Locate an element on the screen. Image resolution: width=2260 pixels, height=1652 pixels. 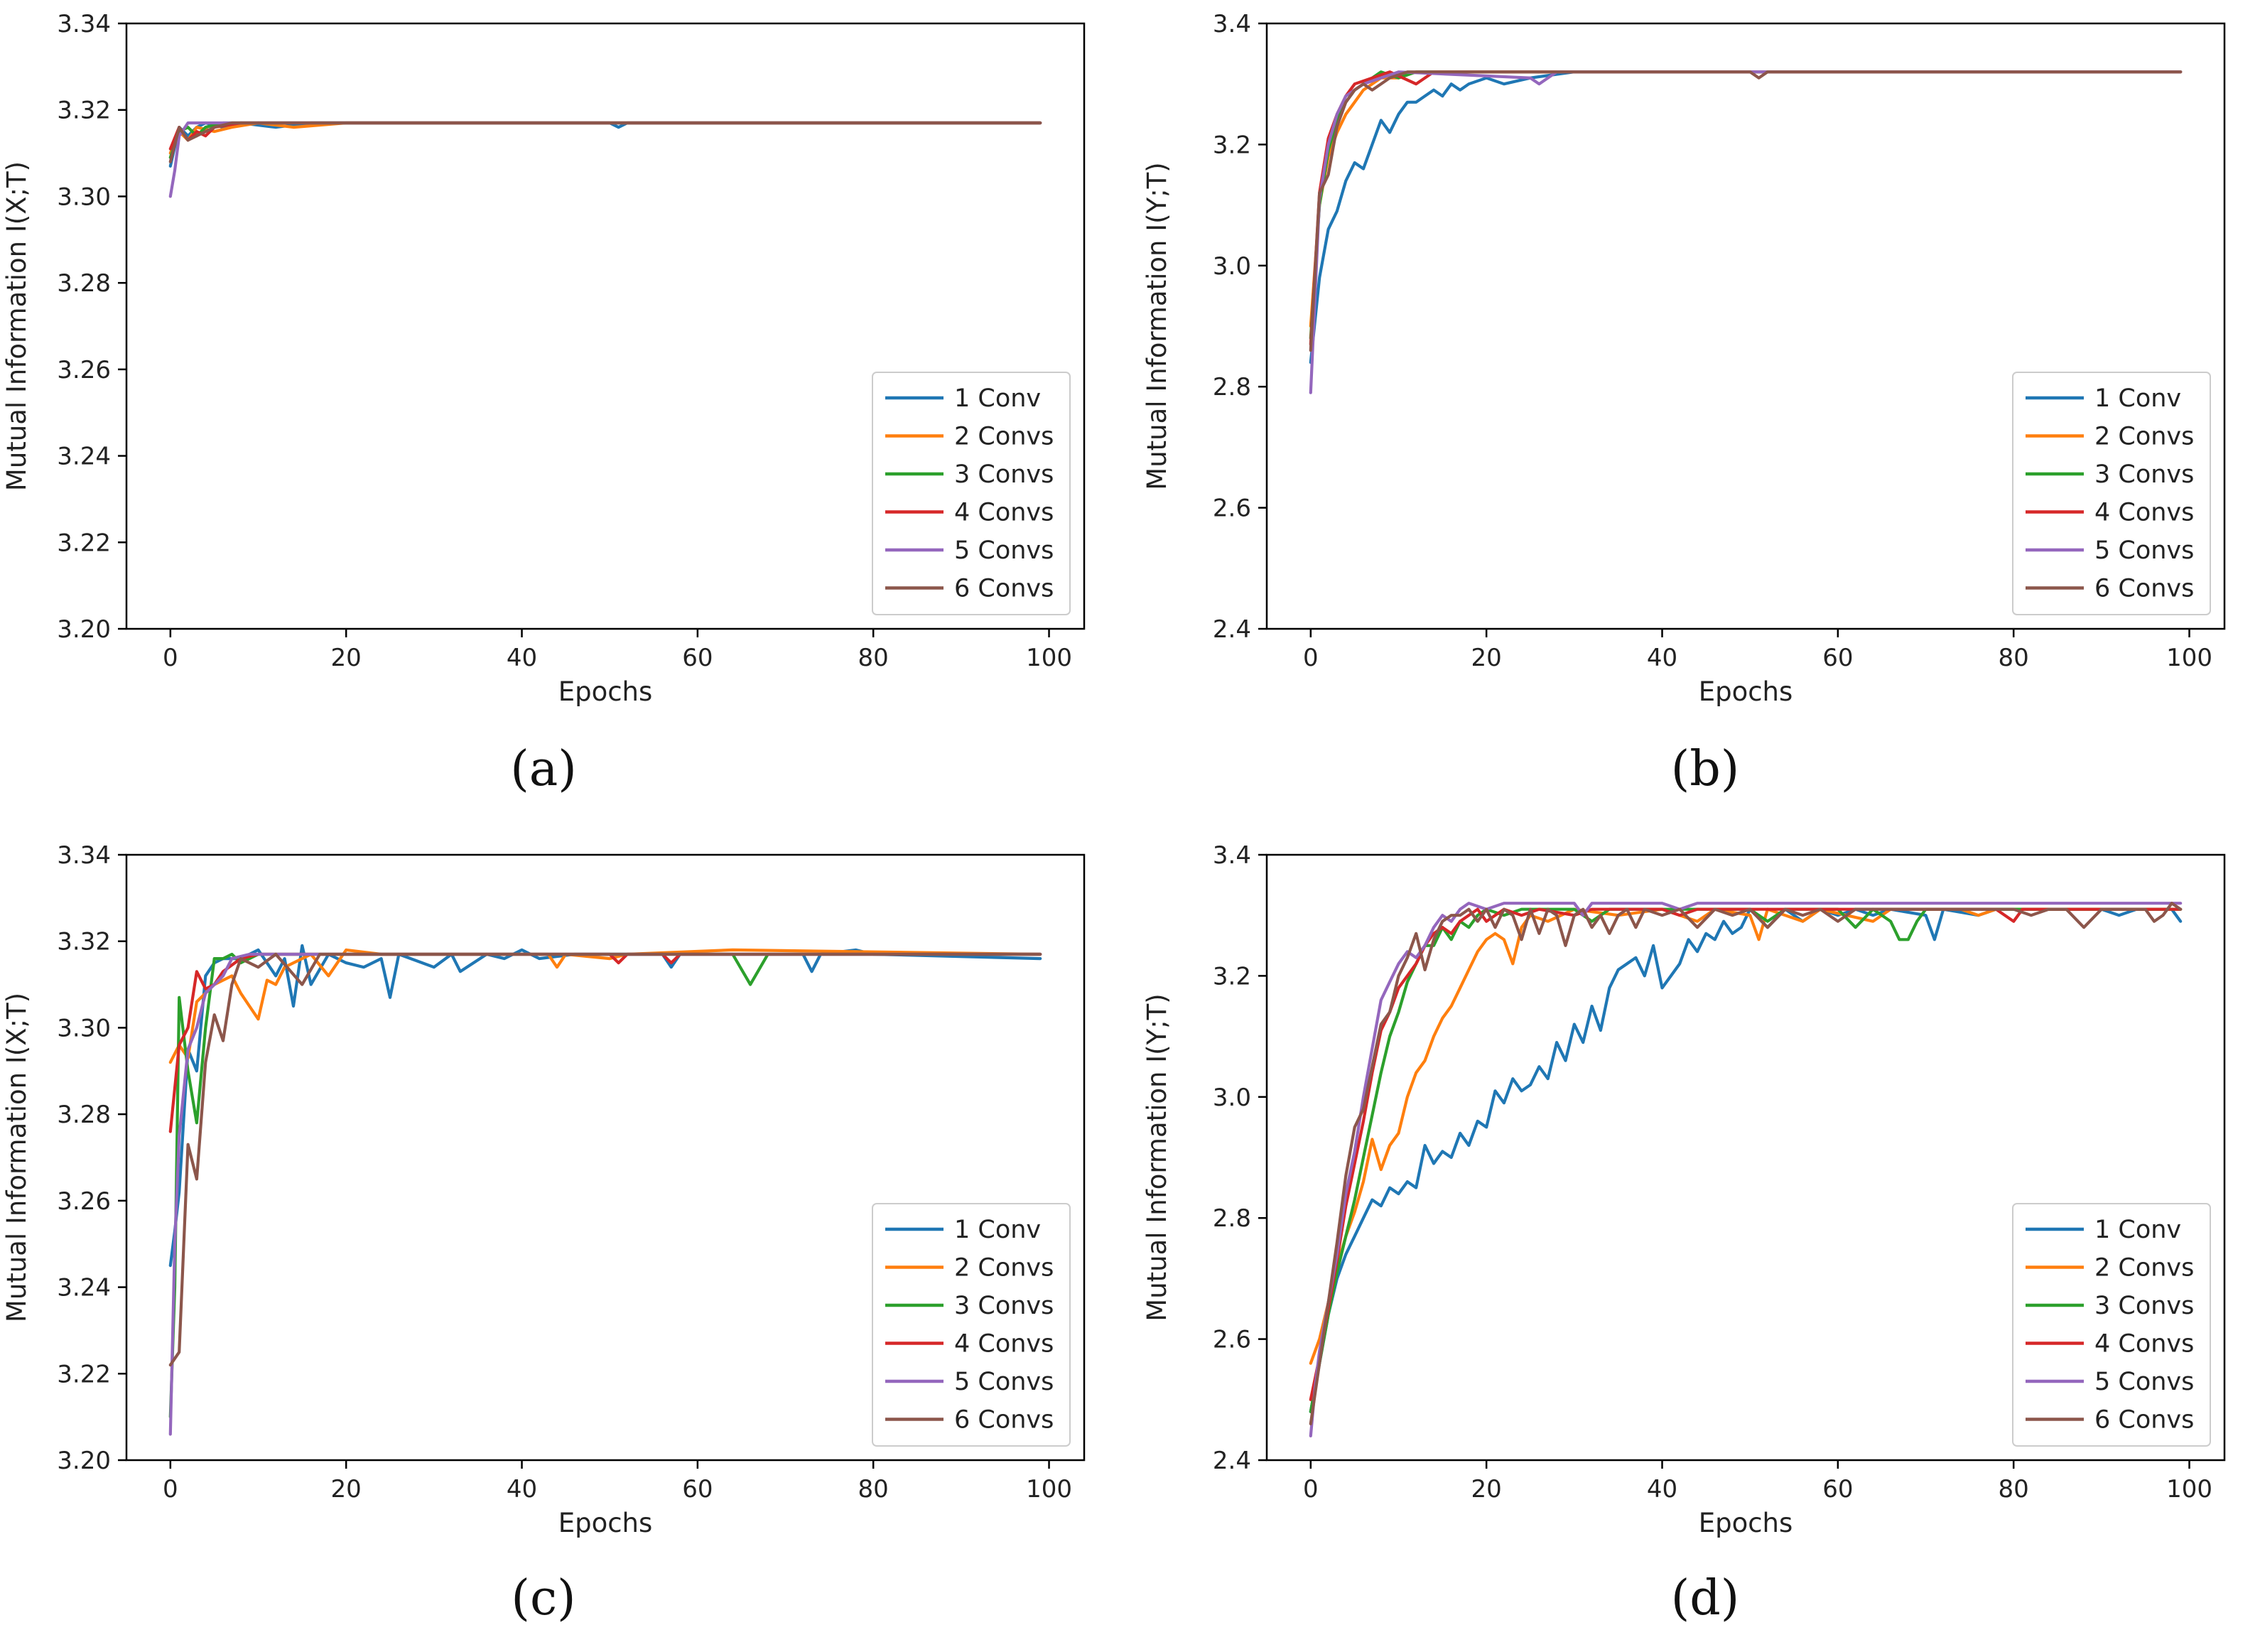
panel-caption: (d) is located at coordinates (1705, 1598).